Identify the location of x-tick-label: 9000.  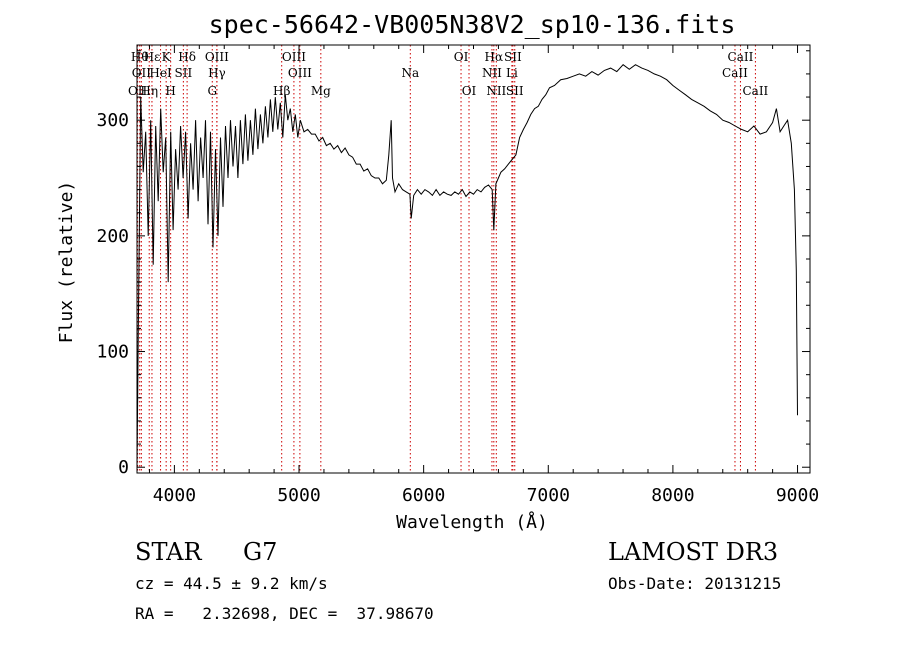
(797, 495).